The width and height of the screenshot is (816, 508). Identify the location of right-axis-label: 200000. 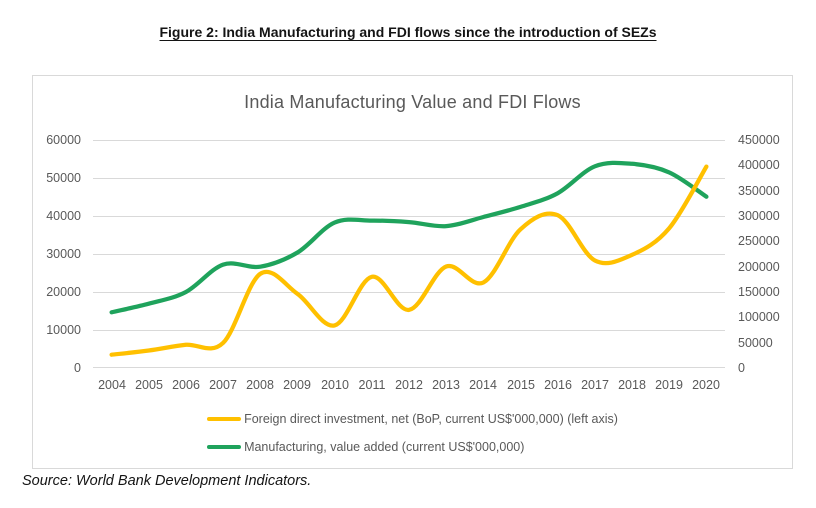
(759, 267).